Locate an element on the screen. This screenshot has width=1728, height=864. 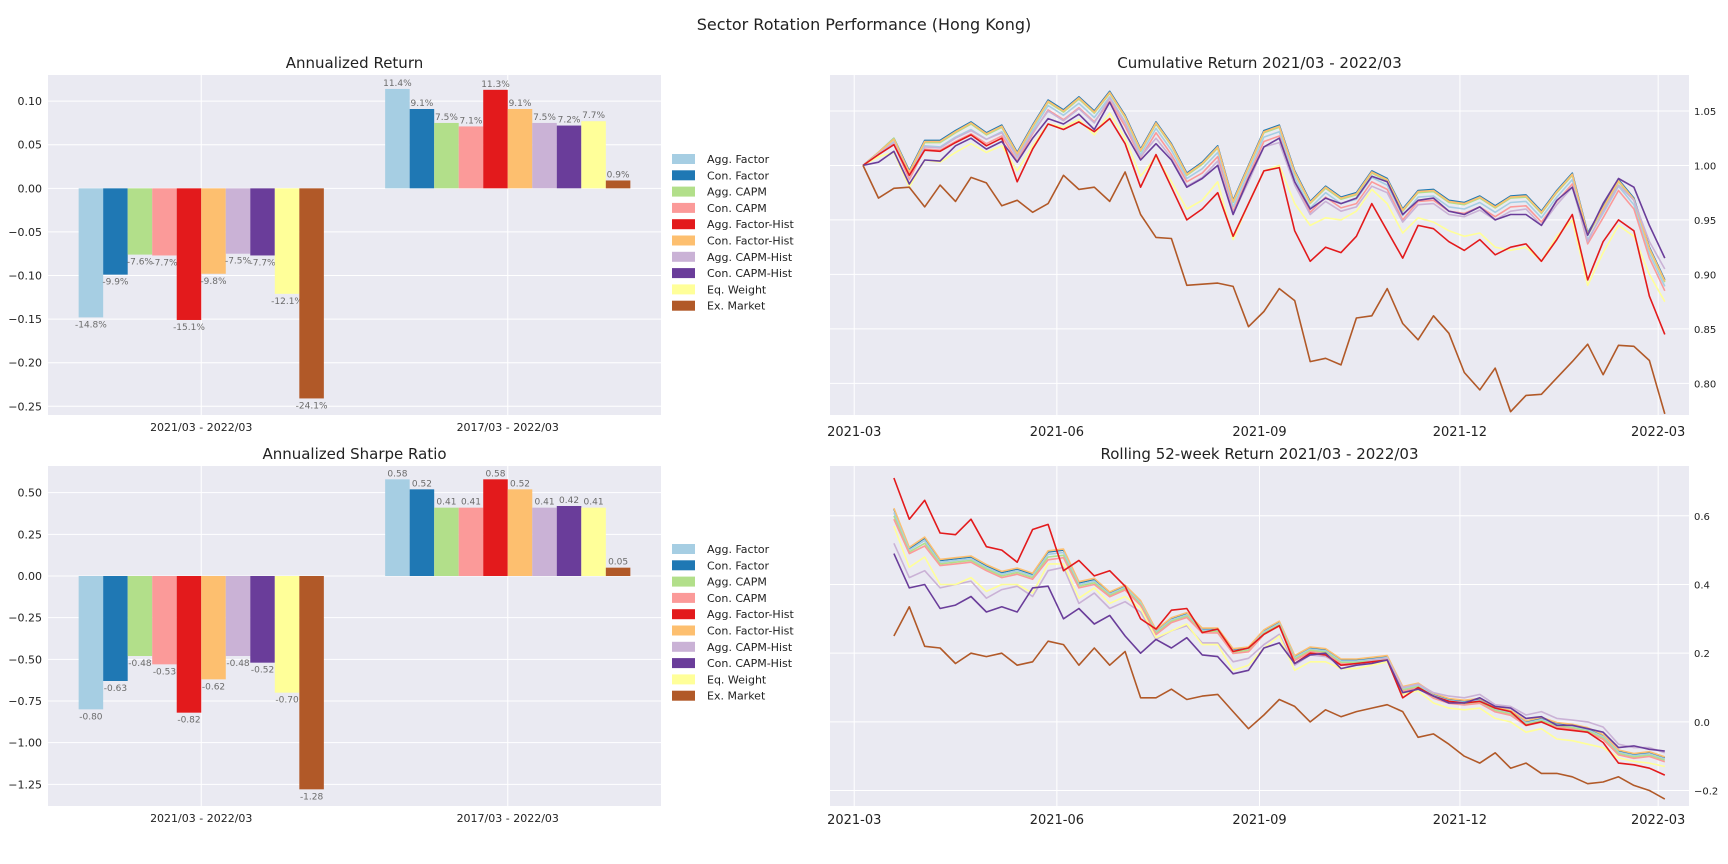
y-tick-label: −1.25 is located at coordinates (25, 784).